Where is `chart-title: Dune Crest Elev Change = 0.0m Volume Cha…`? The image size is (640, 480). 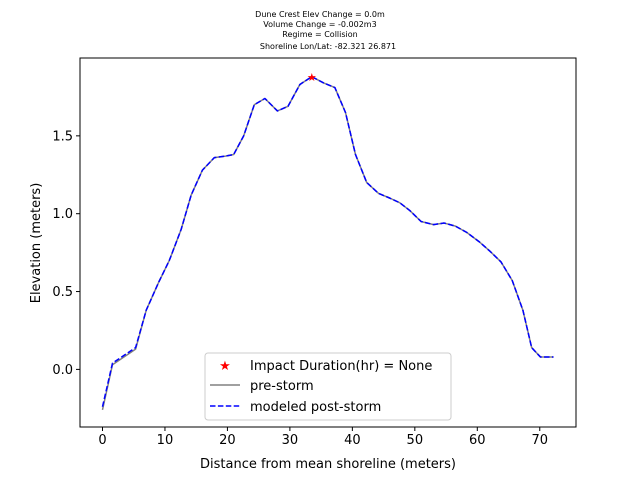 chart-title: Dune Crest Elev Change = 0.0m Volume Cha… is located at coordinates (325, 30).